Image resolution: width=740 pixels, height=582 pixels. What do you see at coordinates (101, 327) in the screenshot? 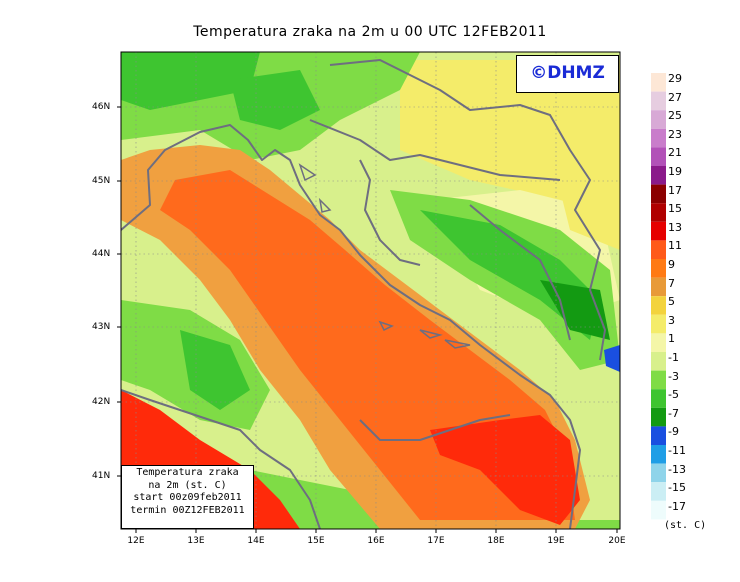
I see `y-tick-label: 43N` at bounding box center [101, 327].